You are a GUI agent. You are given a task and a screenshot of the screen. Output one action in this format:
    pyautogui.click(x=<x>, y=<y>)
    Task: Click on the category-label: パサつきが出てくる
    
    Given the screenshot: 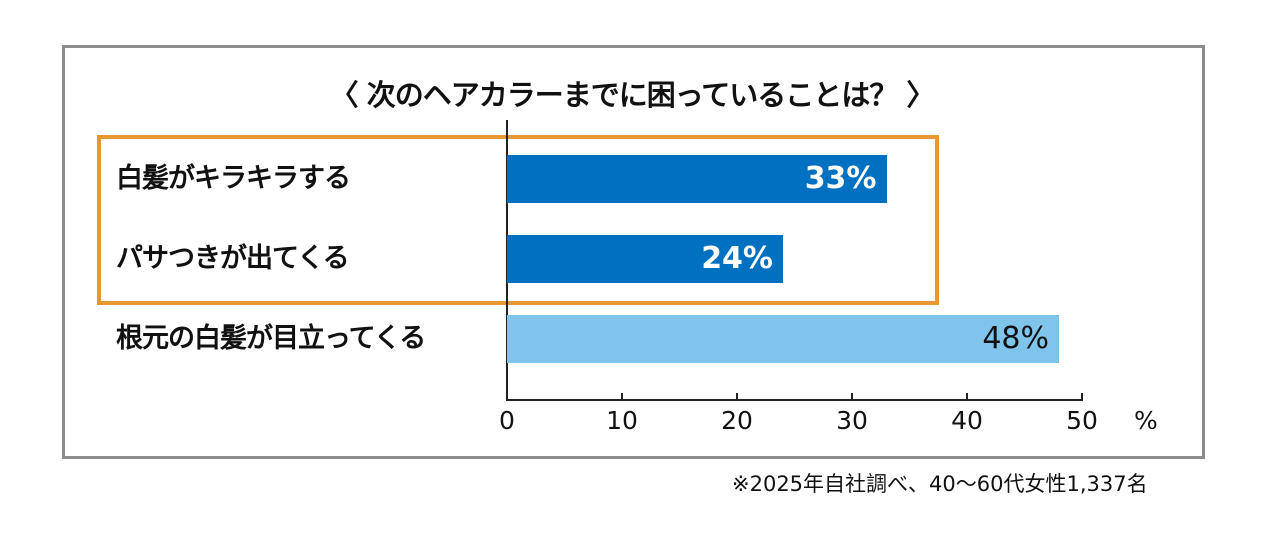 What is the action you would take?
    pyautogui.click(x=233, y=258)
    